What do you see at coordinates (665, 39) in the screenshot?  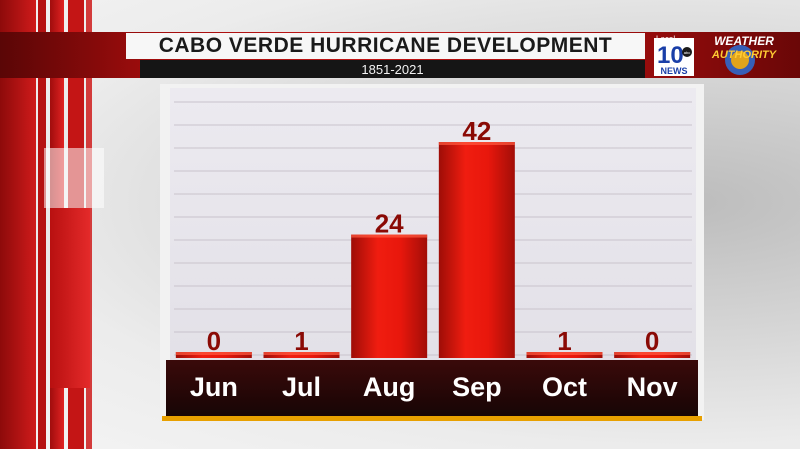 I see `logo-local-text: Local` at bounding box center [665, 39].